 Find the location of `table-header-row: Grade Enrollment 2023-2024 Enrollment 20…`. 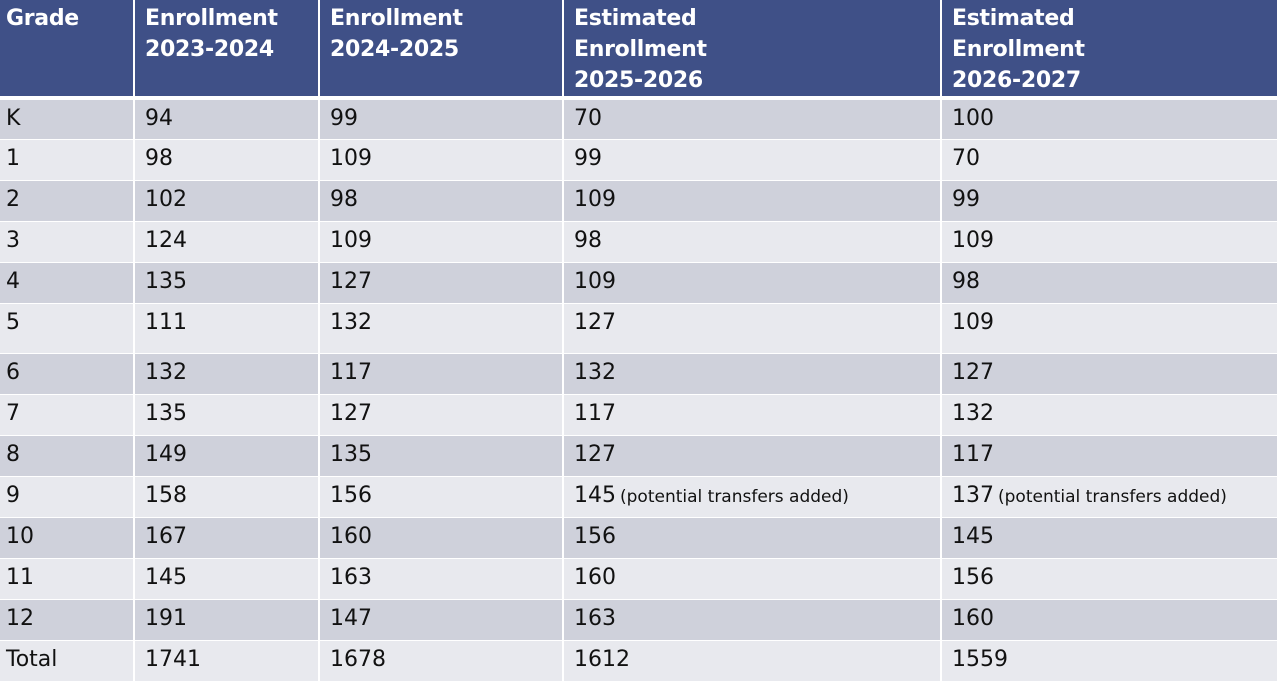

table-header-row: Grade Enrollment 2023-2024 Enrollment 20… is located at coordinates (638, 50).